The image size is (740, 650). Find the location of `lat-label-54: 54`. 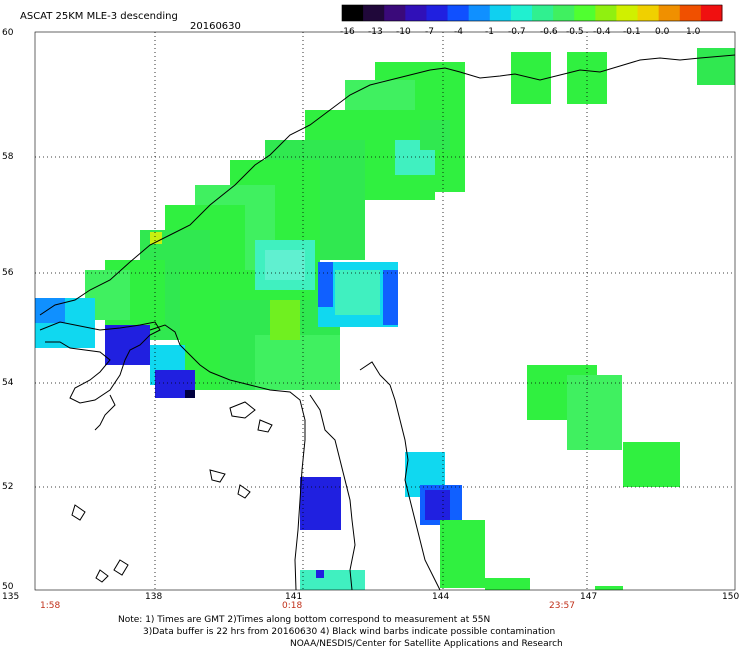

lat-label-54: 54 is located at coordinates (8, 383).